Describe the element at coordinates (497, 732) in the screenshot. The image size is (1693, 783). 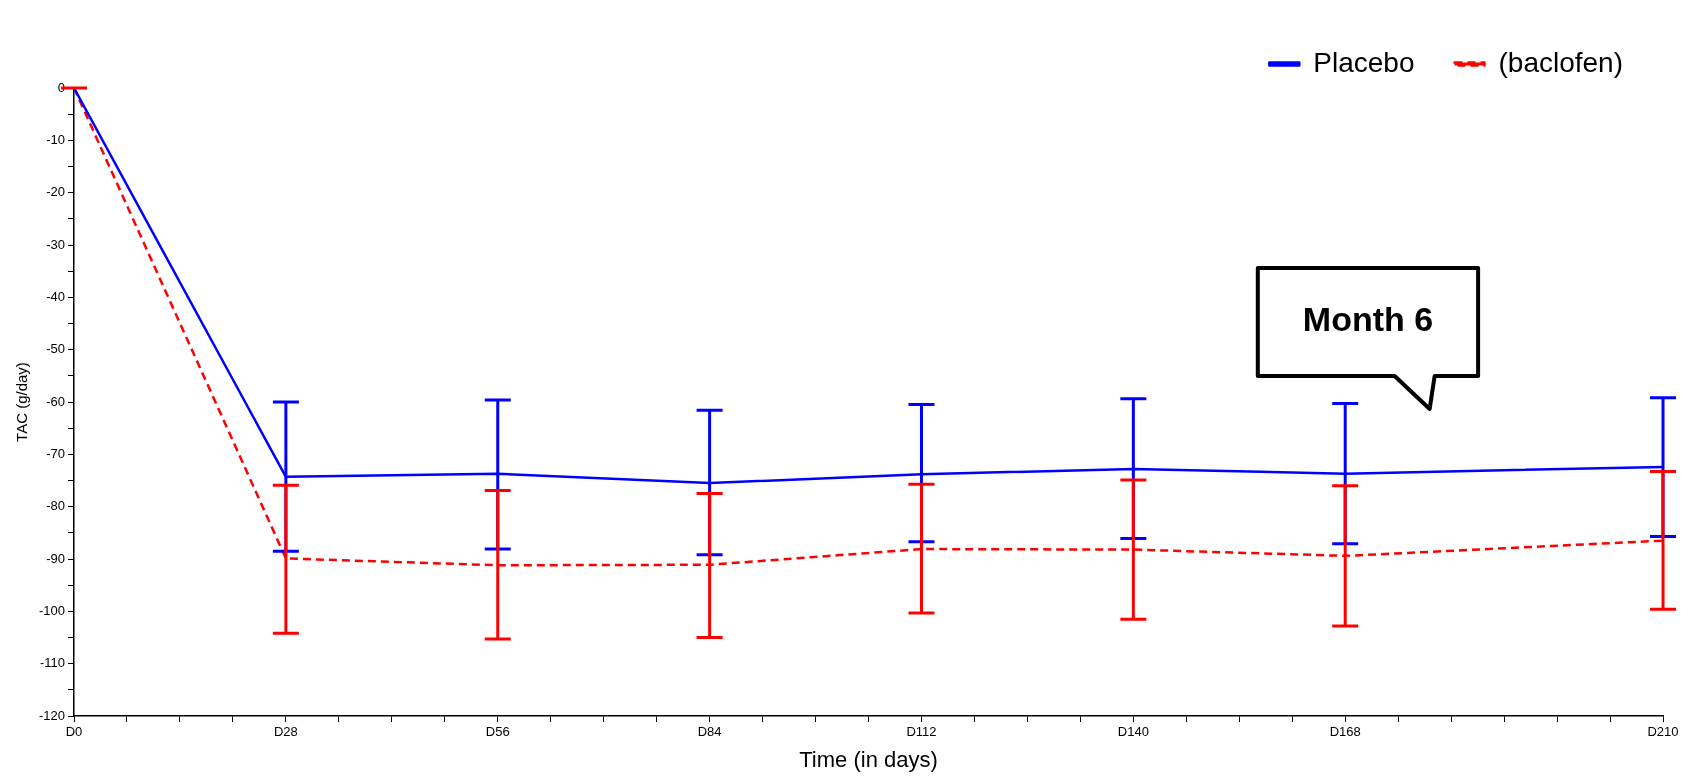
I see `x-tick-label: D56` at that location.